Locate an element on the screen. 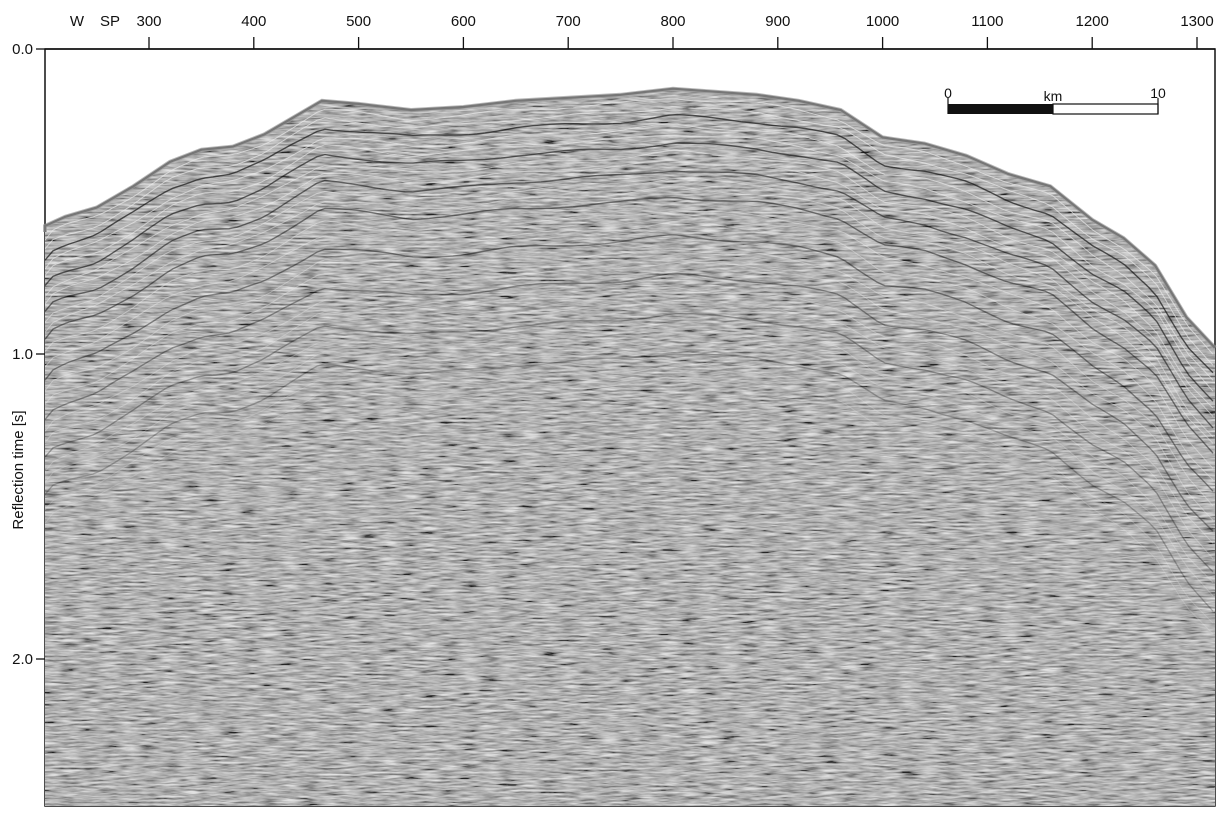 This screenshot has width=1224, height=813. x-tick-label-600: 600 is located at coordinates (463, 21).